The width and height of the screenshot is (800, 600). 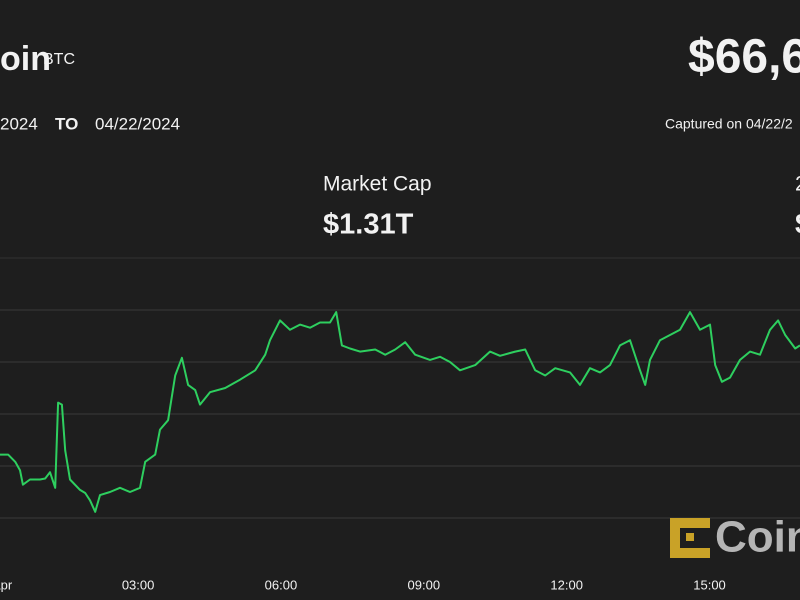 I want to click on asset-name: oin, so click(x=25, y=59).